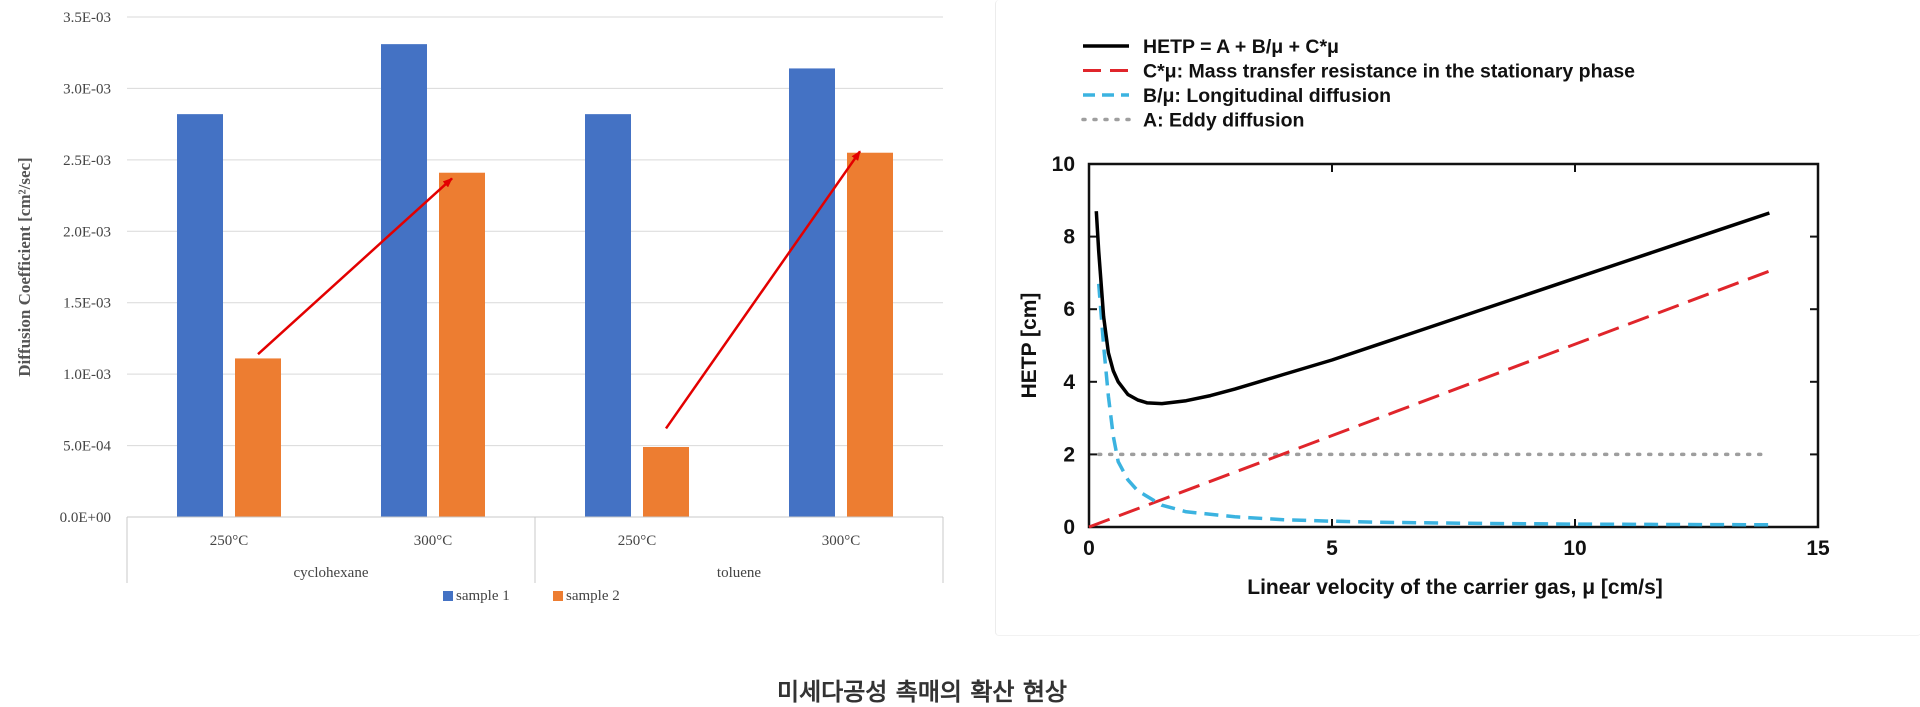 This screenshot has width=1920, height=707. Describe the element at coordinates (85, 518) in the screenshot. I see `y-tick-label: 0.0E+00` at that location.